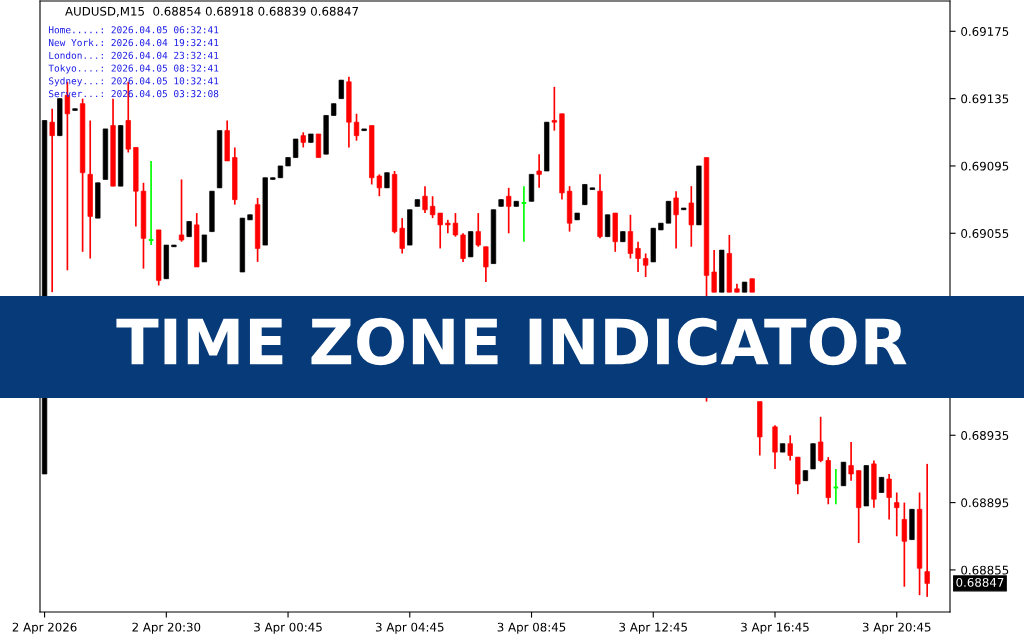  What do you see at coordinates (531, 628) in the screenshot?
I see `x-tick-label: 3 Apr 08:45` at bounding box center [531, 628].